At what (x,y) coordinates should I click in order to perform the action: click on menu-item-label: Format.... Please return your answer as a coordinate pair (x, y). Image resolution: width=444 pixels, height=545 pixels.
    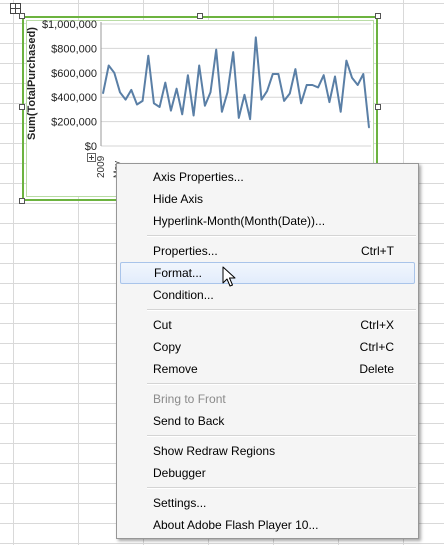
    Looking at the image, I should click on (178, 273).